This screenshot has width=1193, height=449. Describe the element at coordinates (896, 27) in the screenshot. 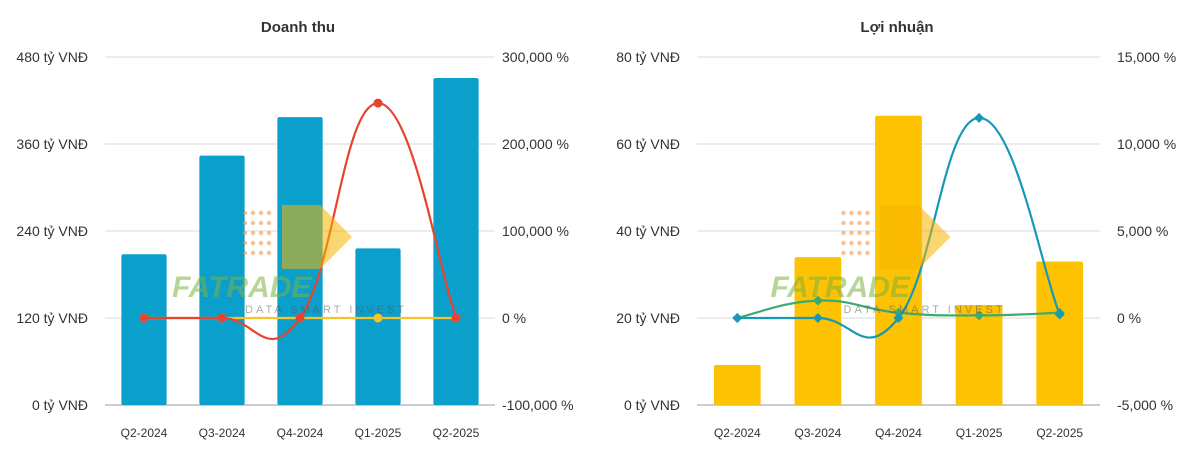

I see `chart-title: Lợi nhuận` at that location.